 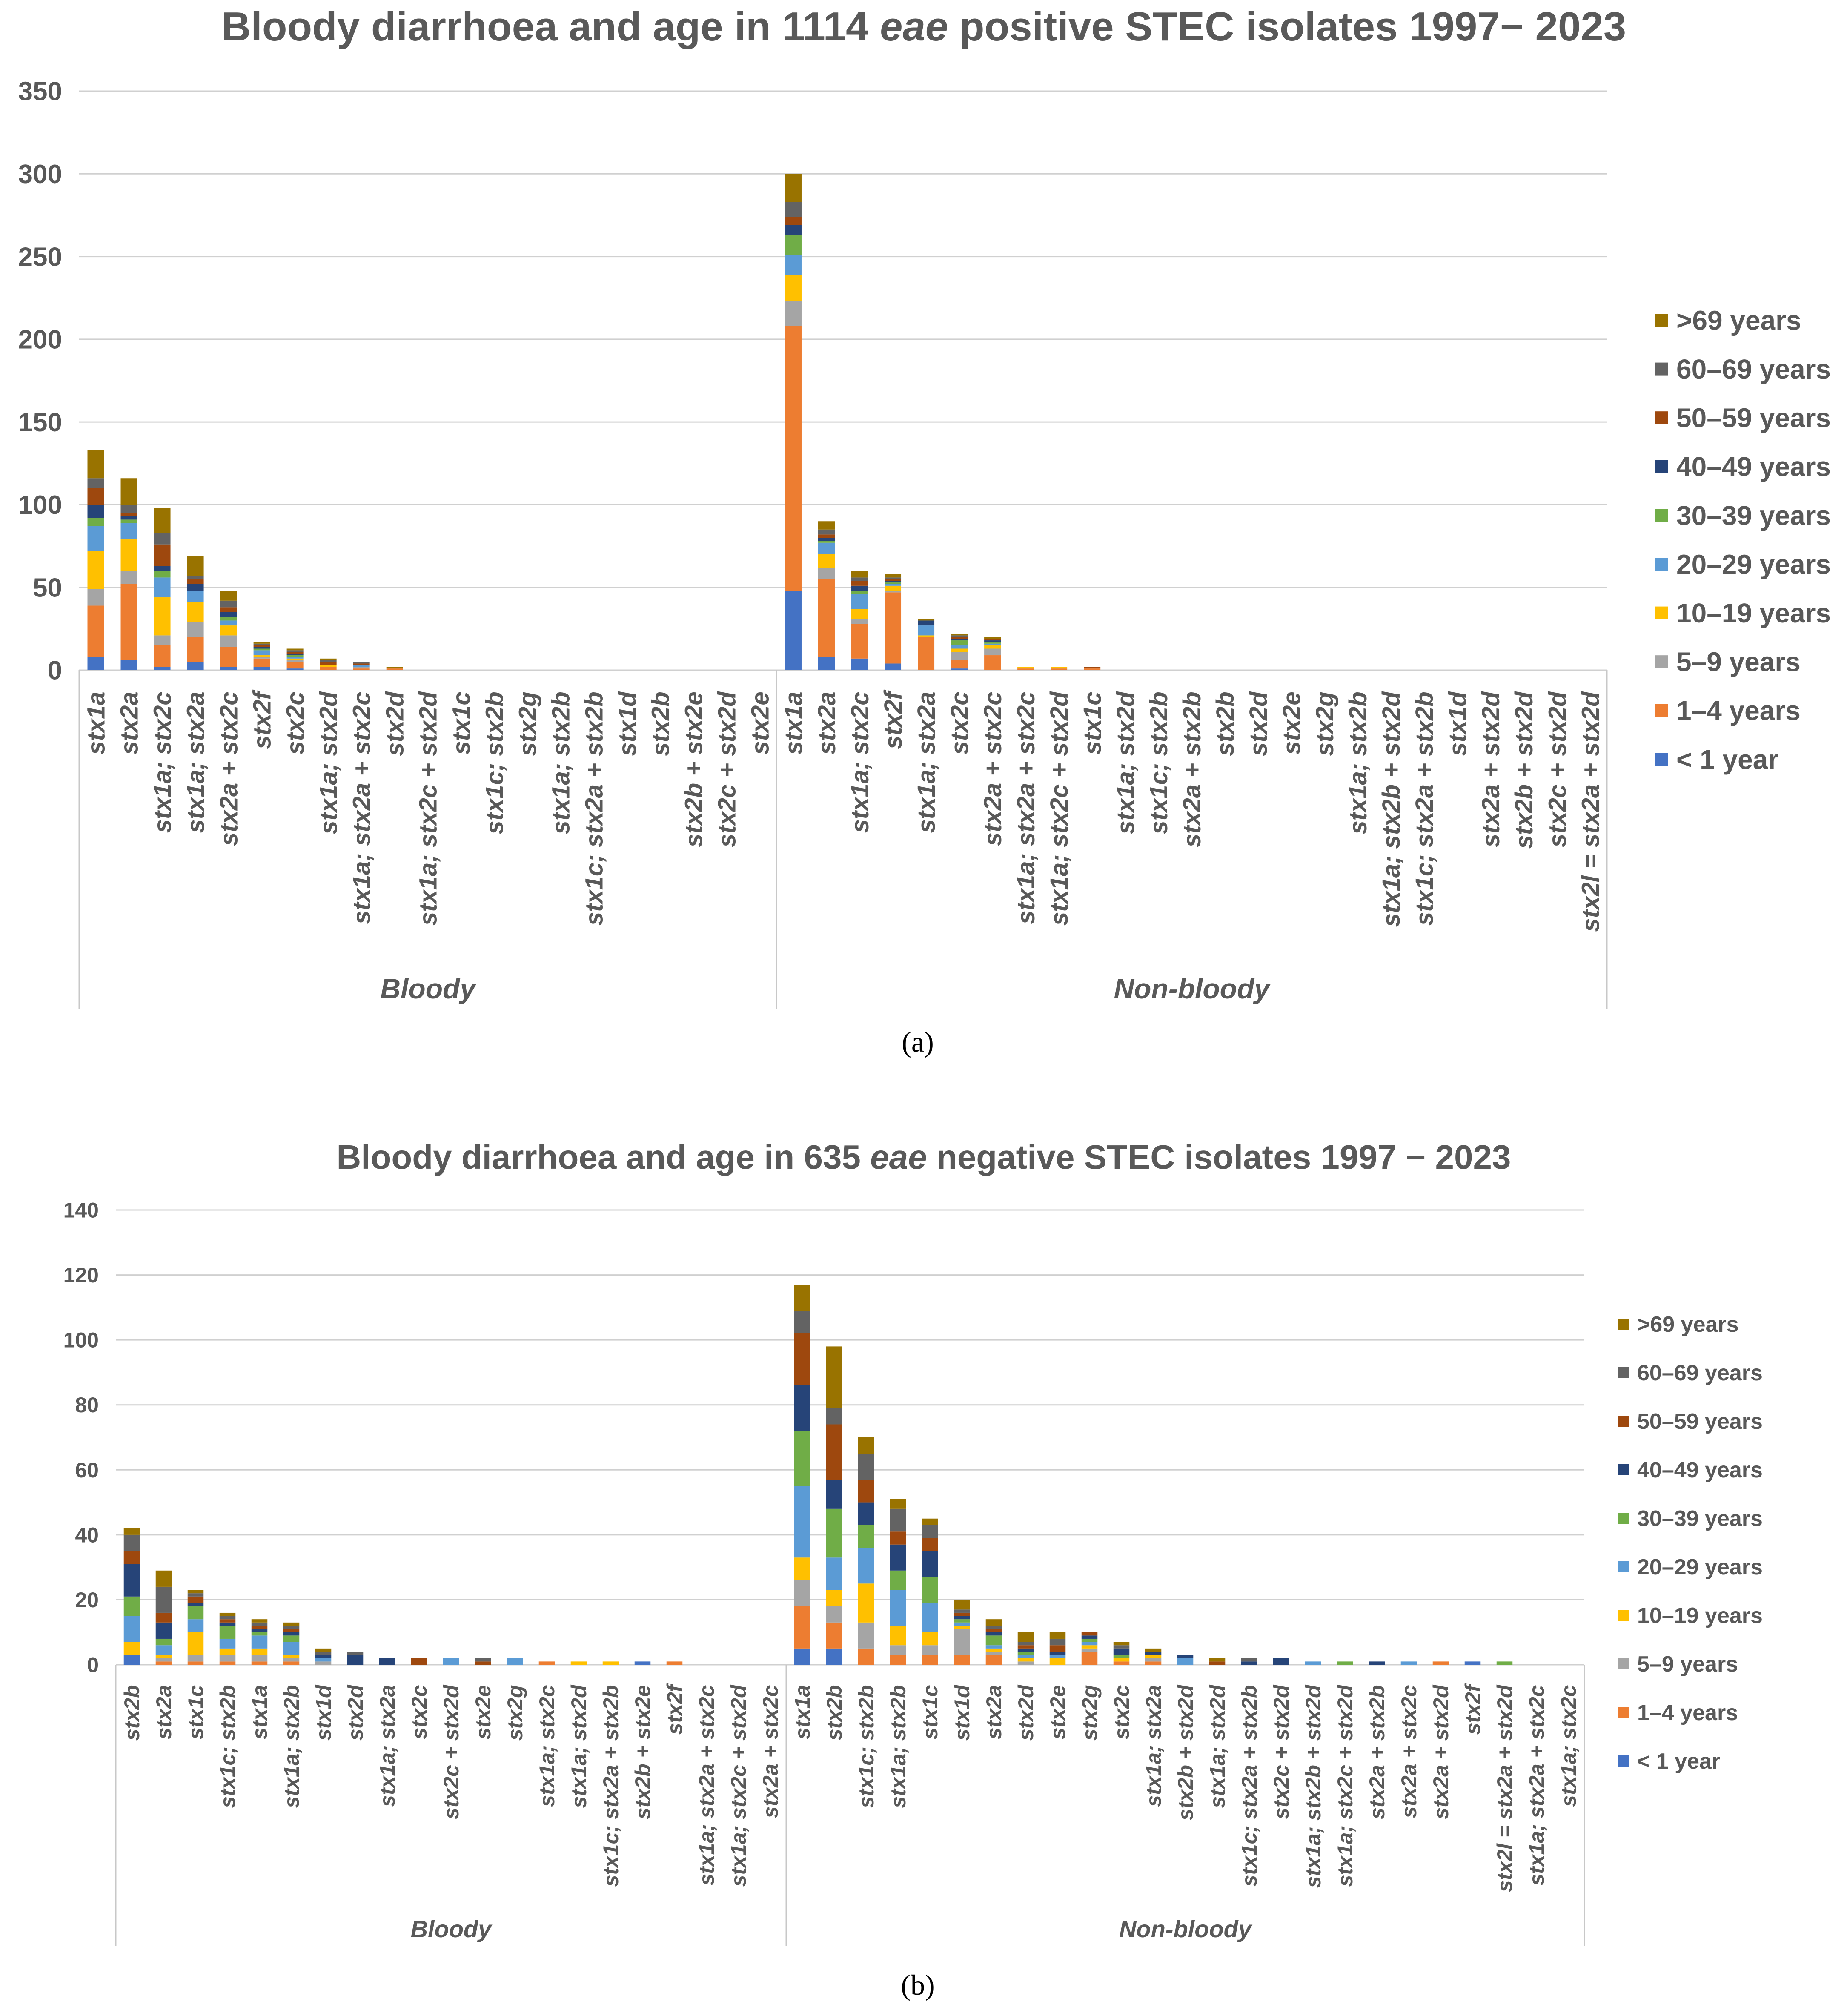 What do you see at coordinates (1186, 1929) in the screenshot?
I see `group-label-non-bloody: Non-bloody` at bounding box center [1186, 1929].